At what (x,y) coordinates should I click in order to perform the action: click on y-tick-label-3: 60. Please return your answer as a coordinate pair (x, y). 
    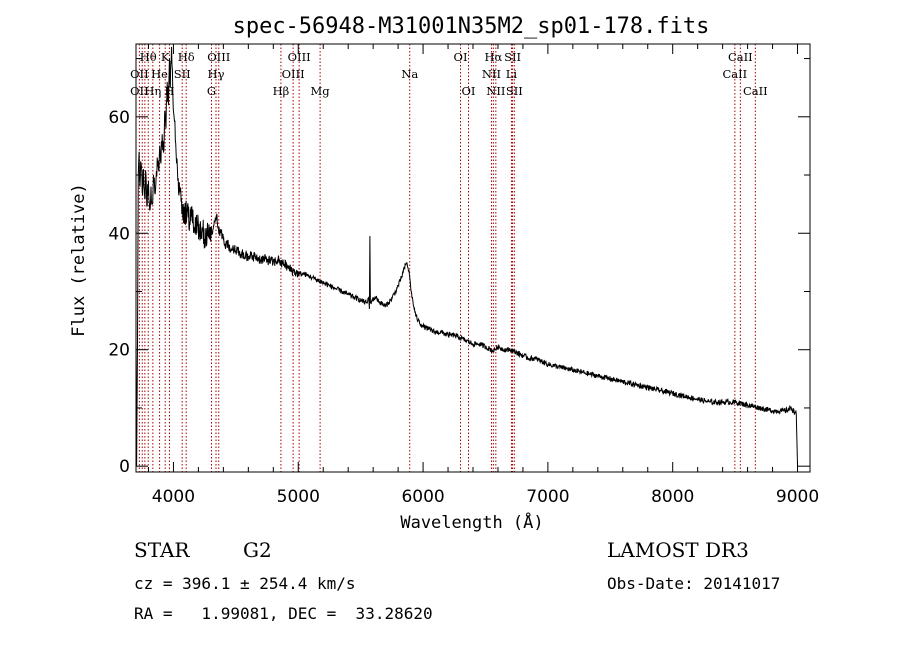
    Looking at the image, I should click on (119, 118).